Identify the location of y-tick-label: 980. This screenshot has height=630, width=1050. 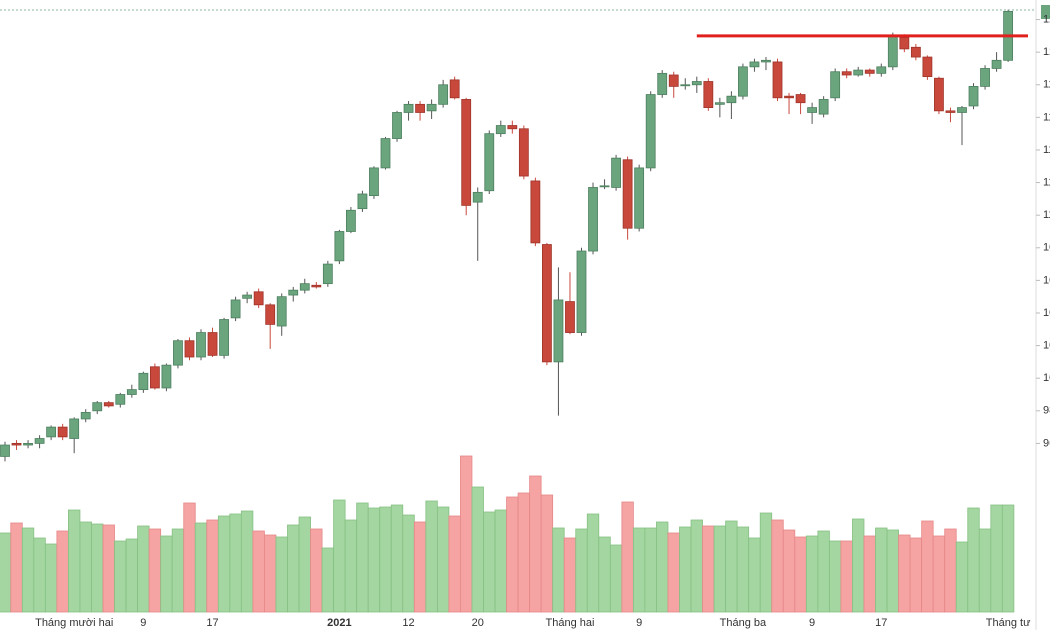
(1046, 411).